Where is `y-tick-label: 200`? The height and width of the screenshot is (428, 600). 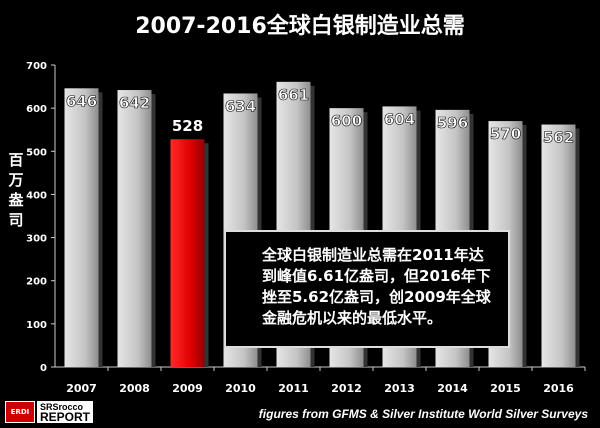
y-tick-label: 200 is located at coordinates (36, 282).